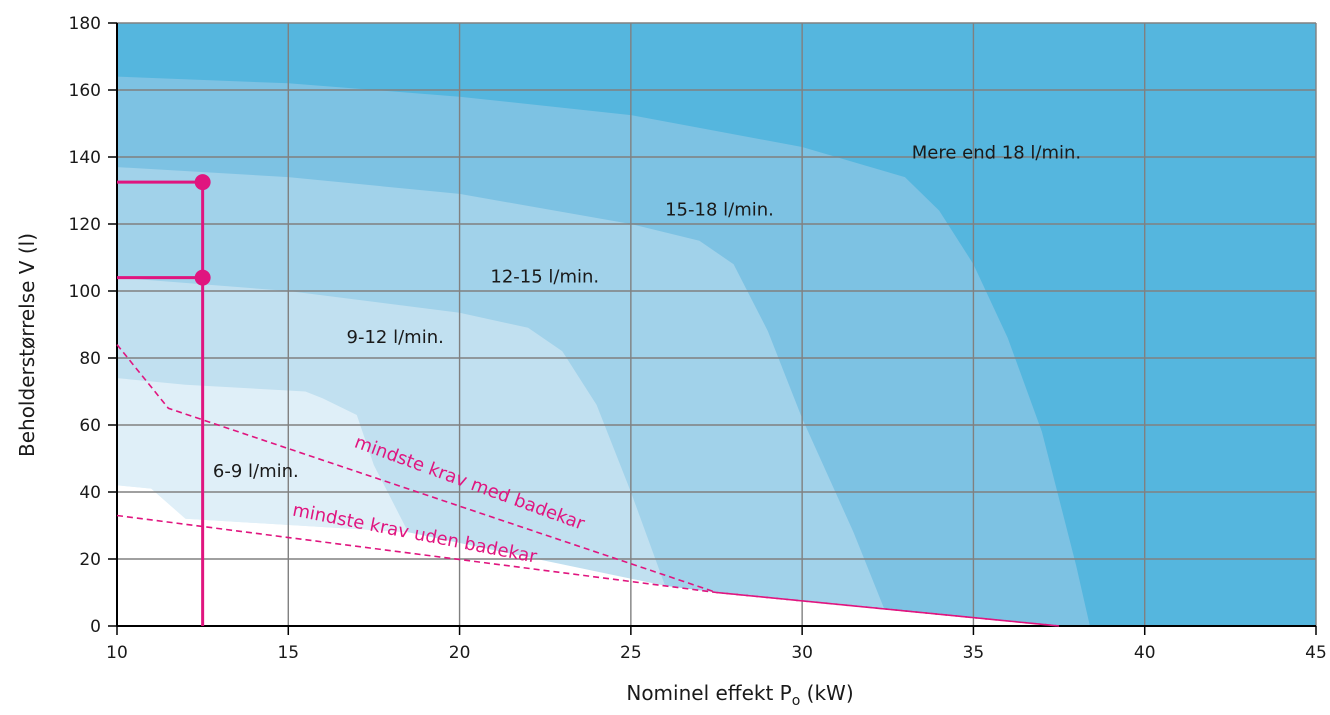  I want to click on white-zone-fill, so click(588, 555).